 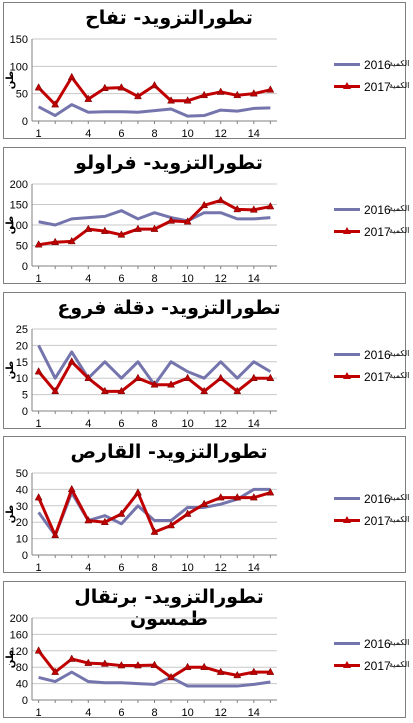 What do you see at coordinates (25, 396) in the screenshot?
I see `y-tick-label: 5` at bounding box center [25, 396].